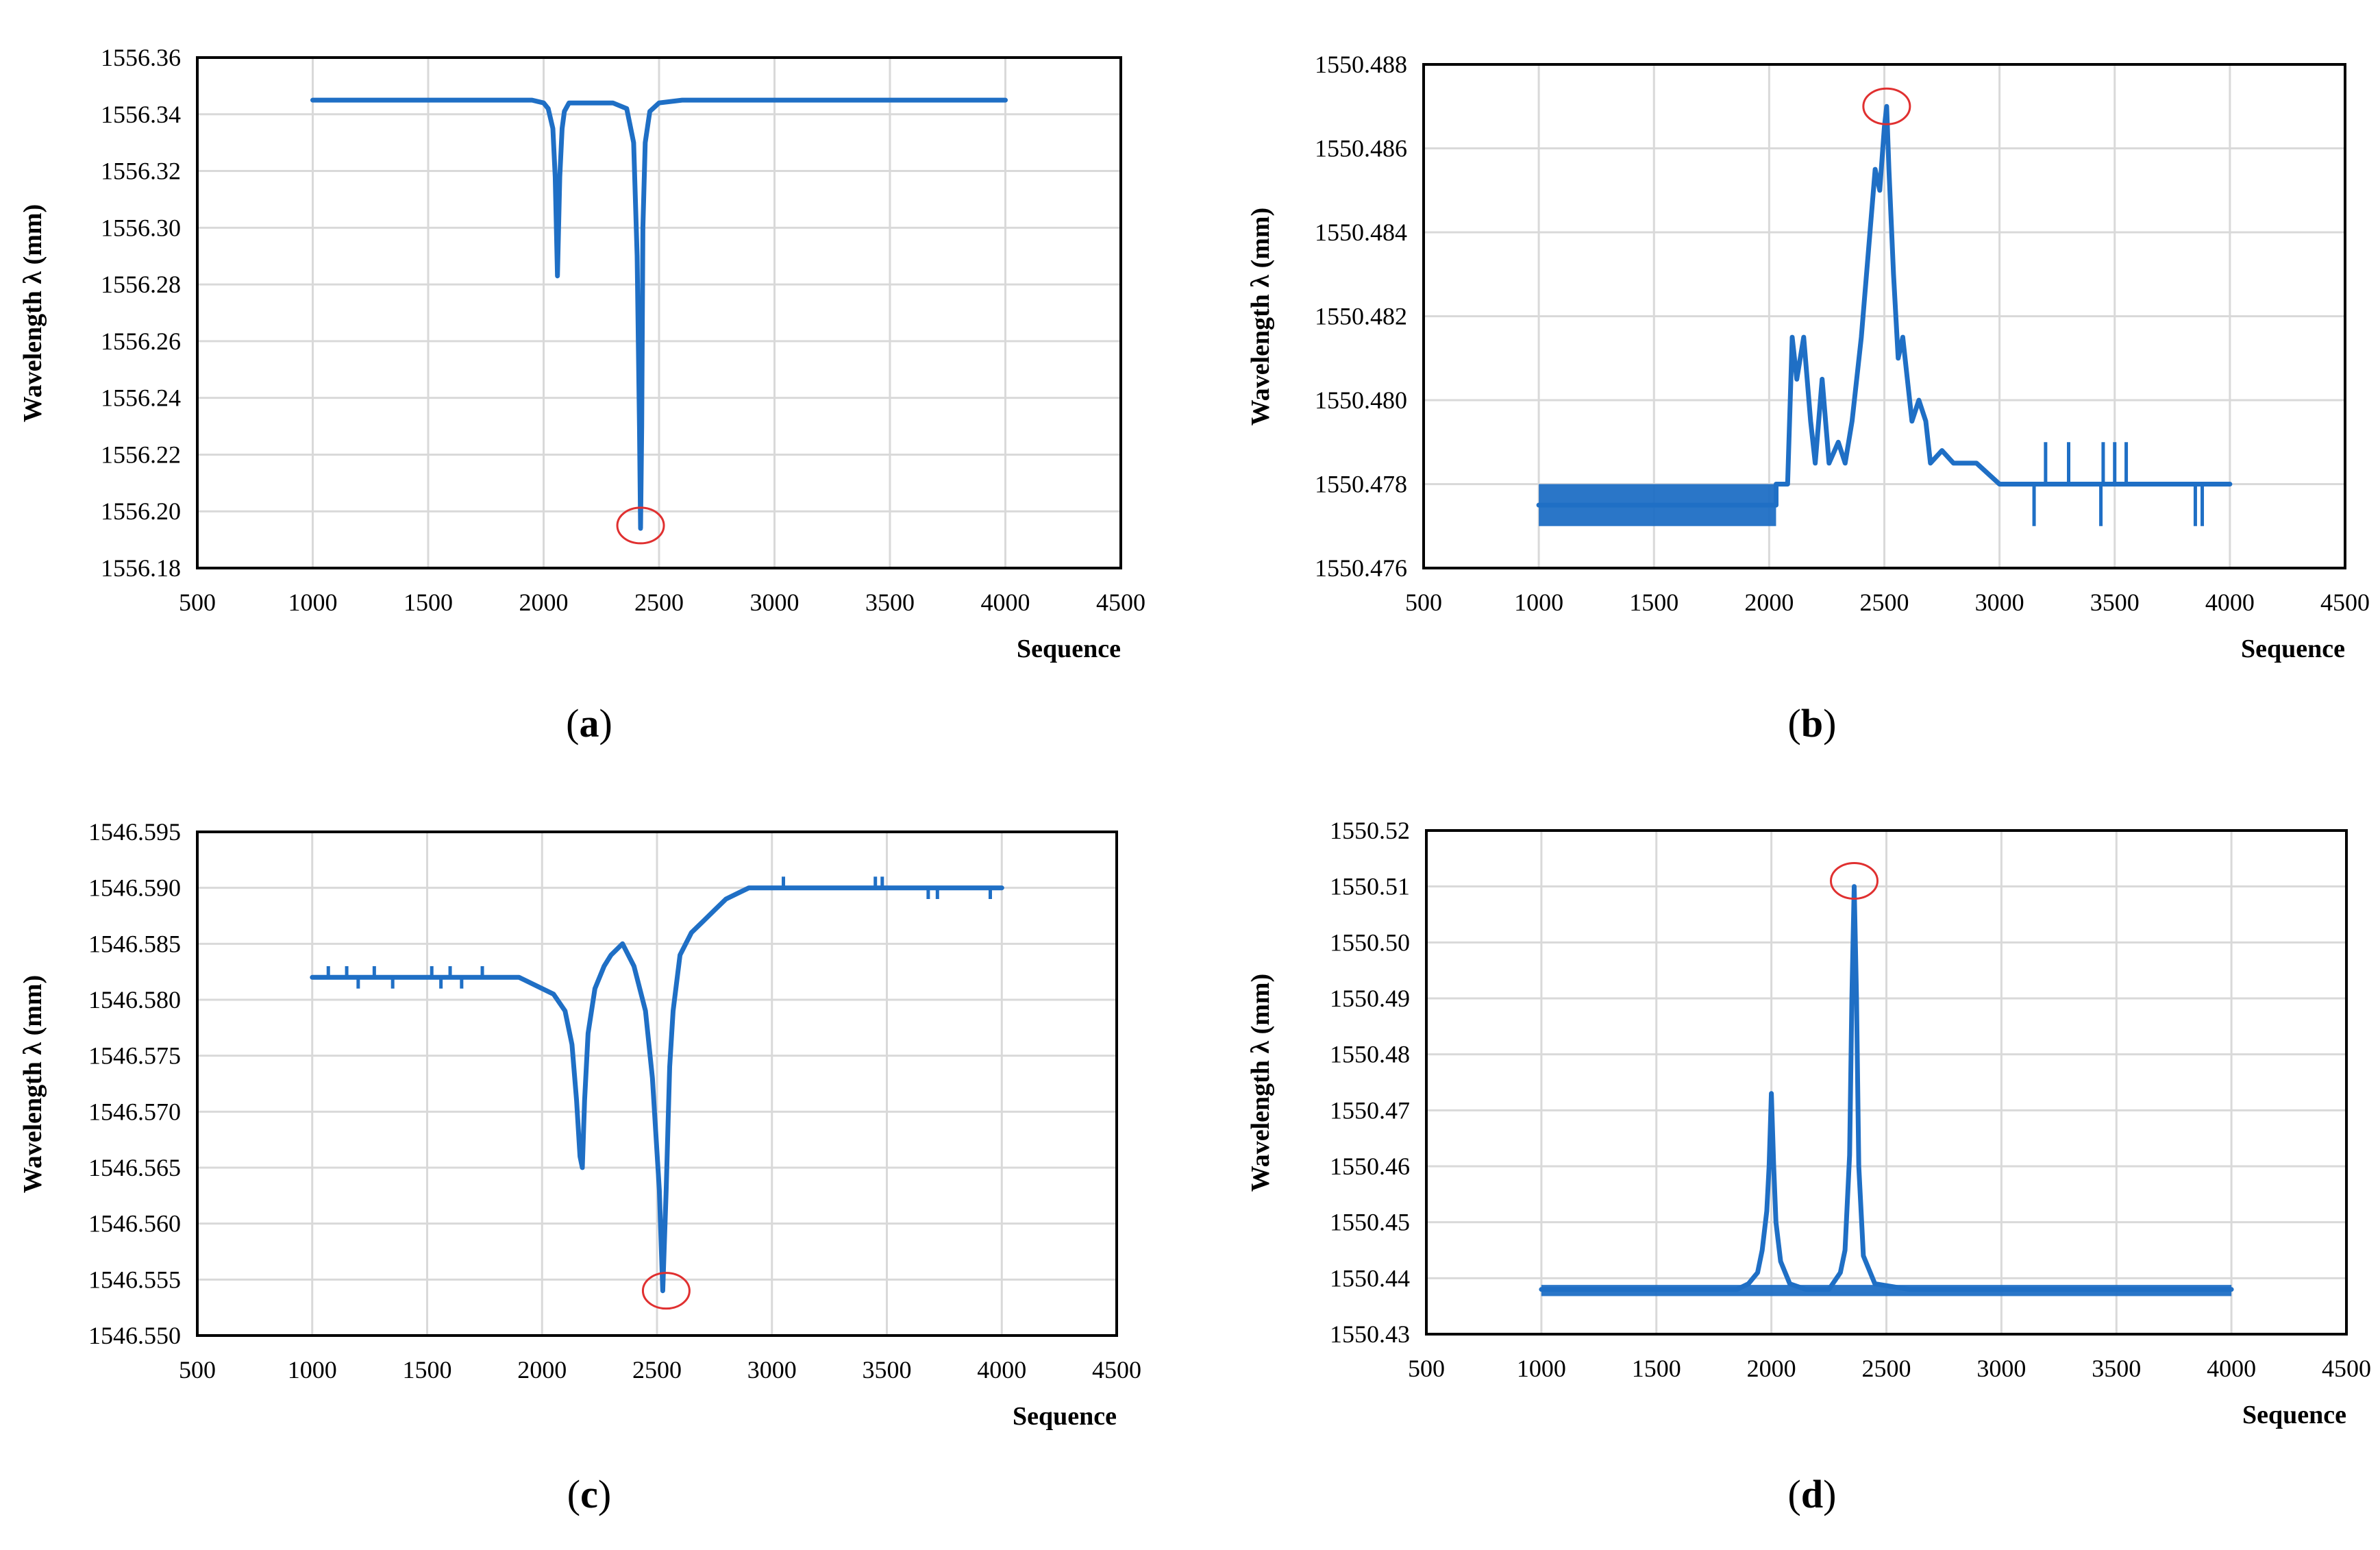 This screenshot has height=1550, width=2380. I want to click on panel-caption: (d), so click(1812, 1494).